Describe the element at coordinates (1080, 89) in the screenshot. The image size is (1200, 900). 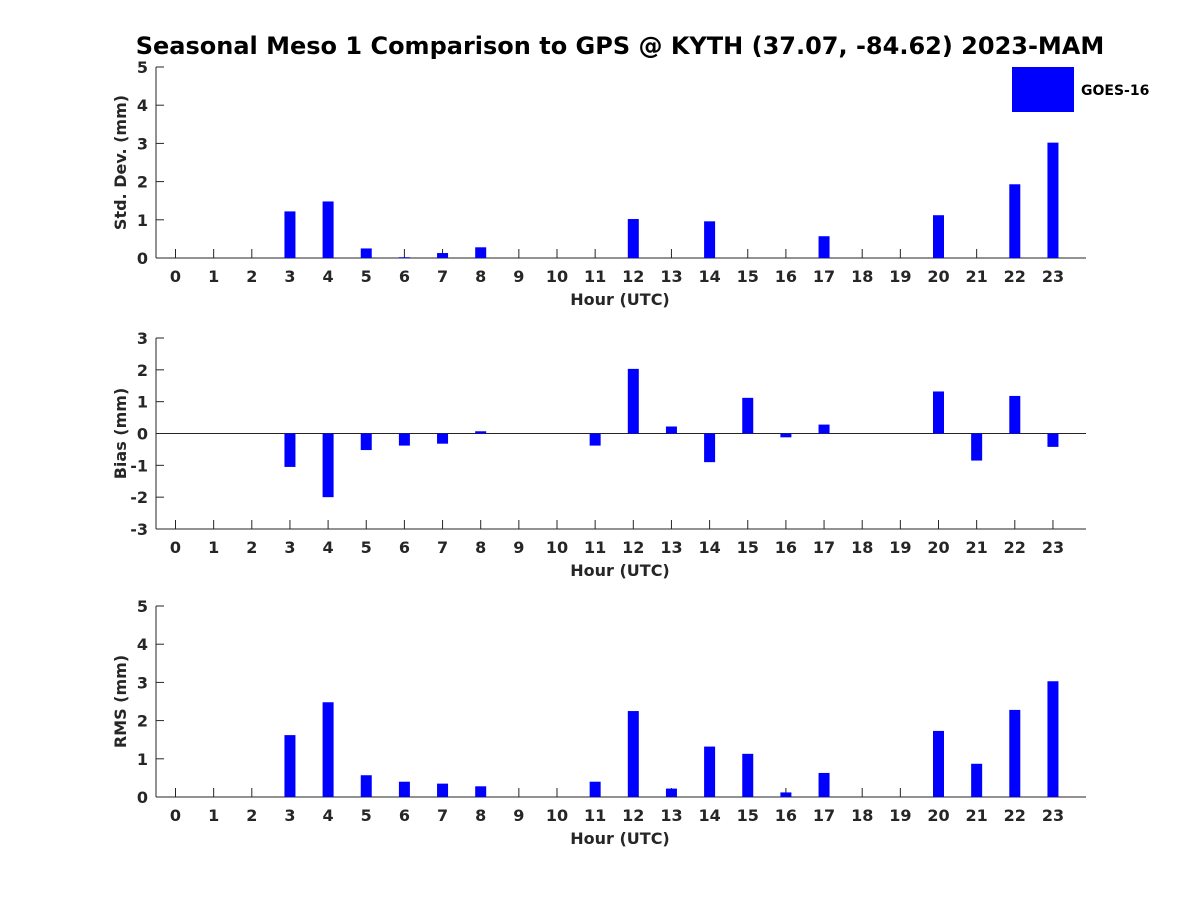
I see `legend: GOES-16` at that location.